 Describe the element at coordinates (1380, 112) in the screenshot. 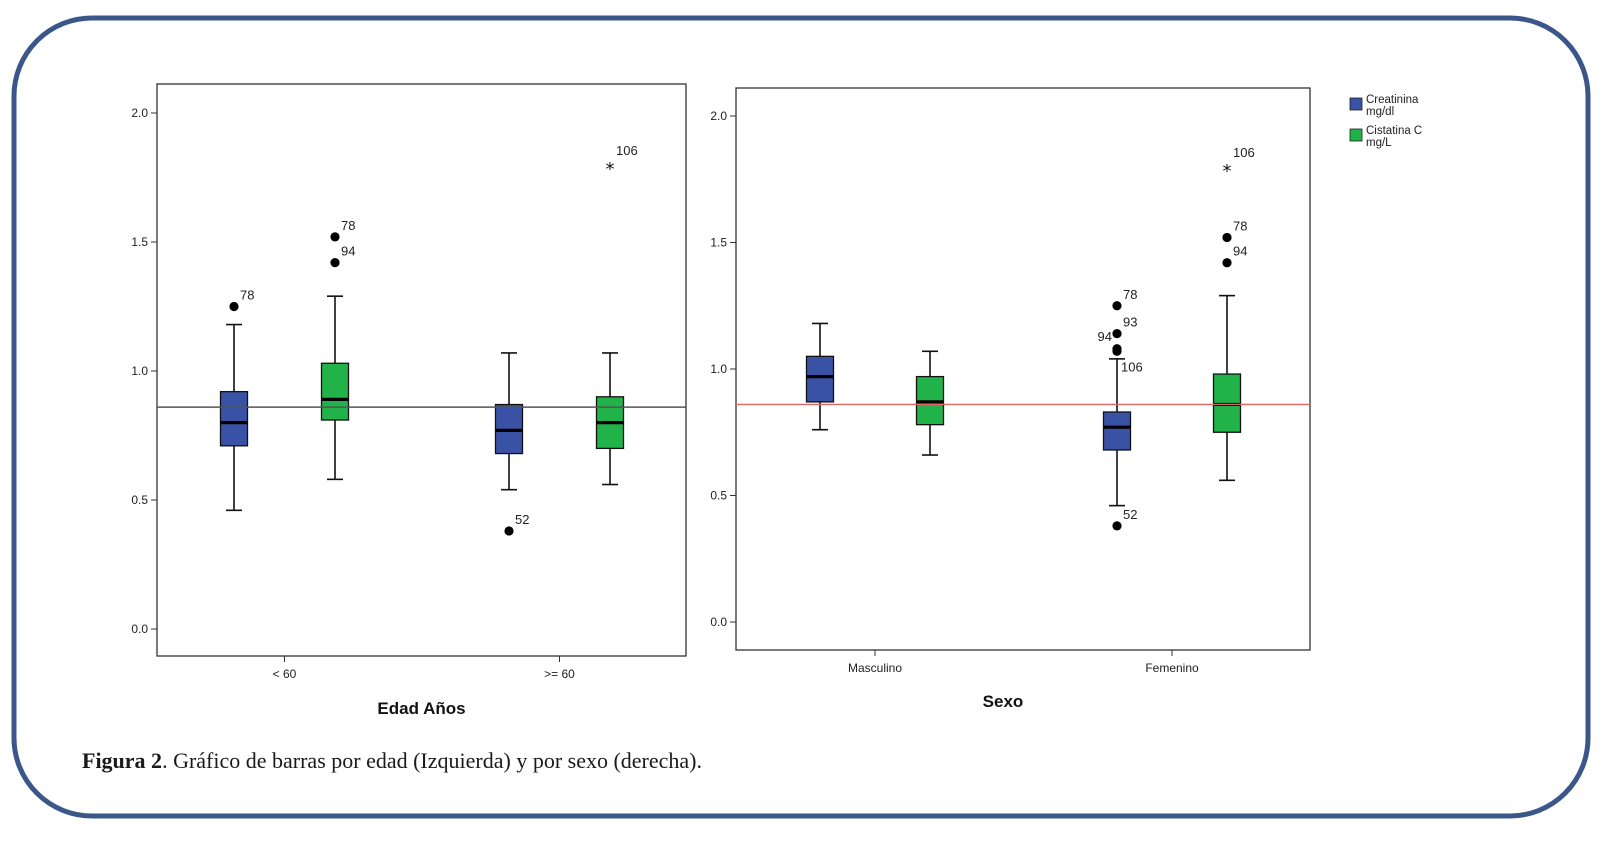

I see `legend-unit: mg/dl` at that location.